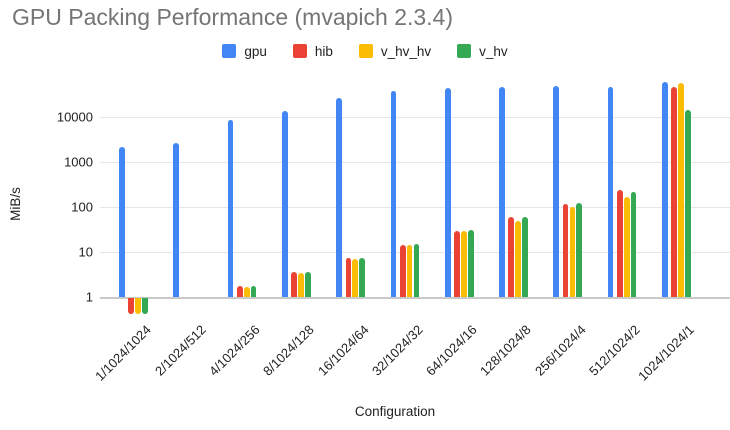 The height and width of the screenshot is (430, 730). What do you see at coordinates (457, 263) in the screenshot?
I see `bar-hib-64/1024/16` at bounding box center [457, 263].